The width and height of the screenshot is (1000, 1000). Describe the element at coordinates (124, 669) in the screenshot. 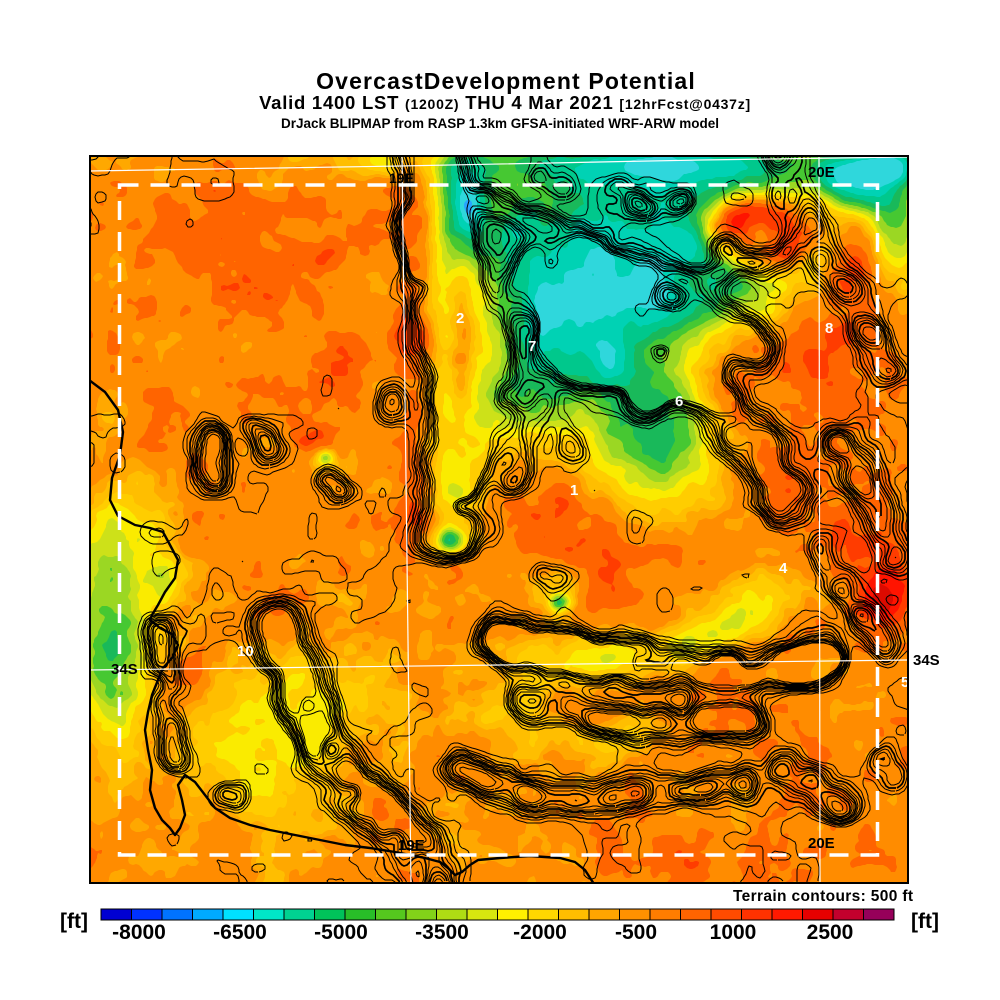

I see `svg-text: 34S` at that location.